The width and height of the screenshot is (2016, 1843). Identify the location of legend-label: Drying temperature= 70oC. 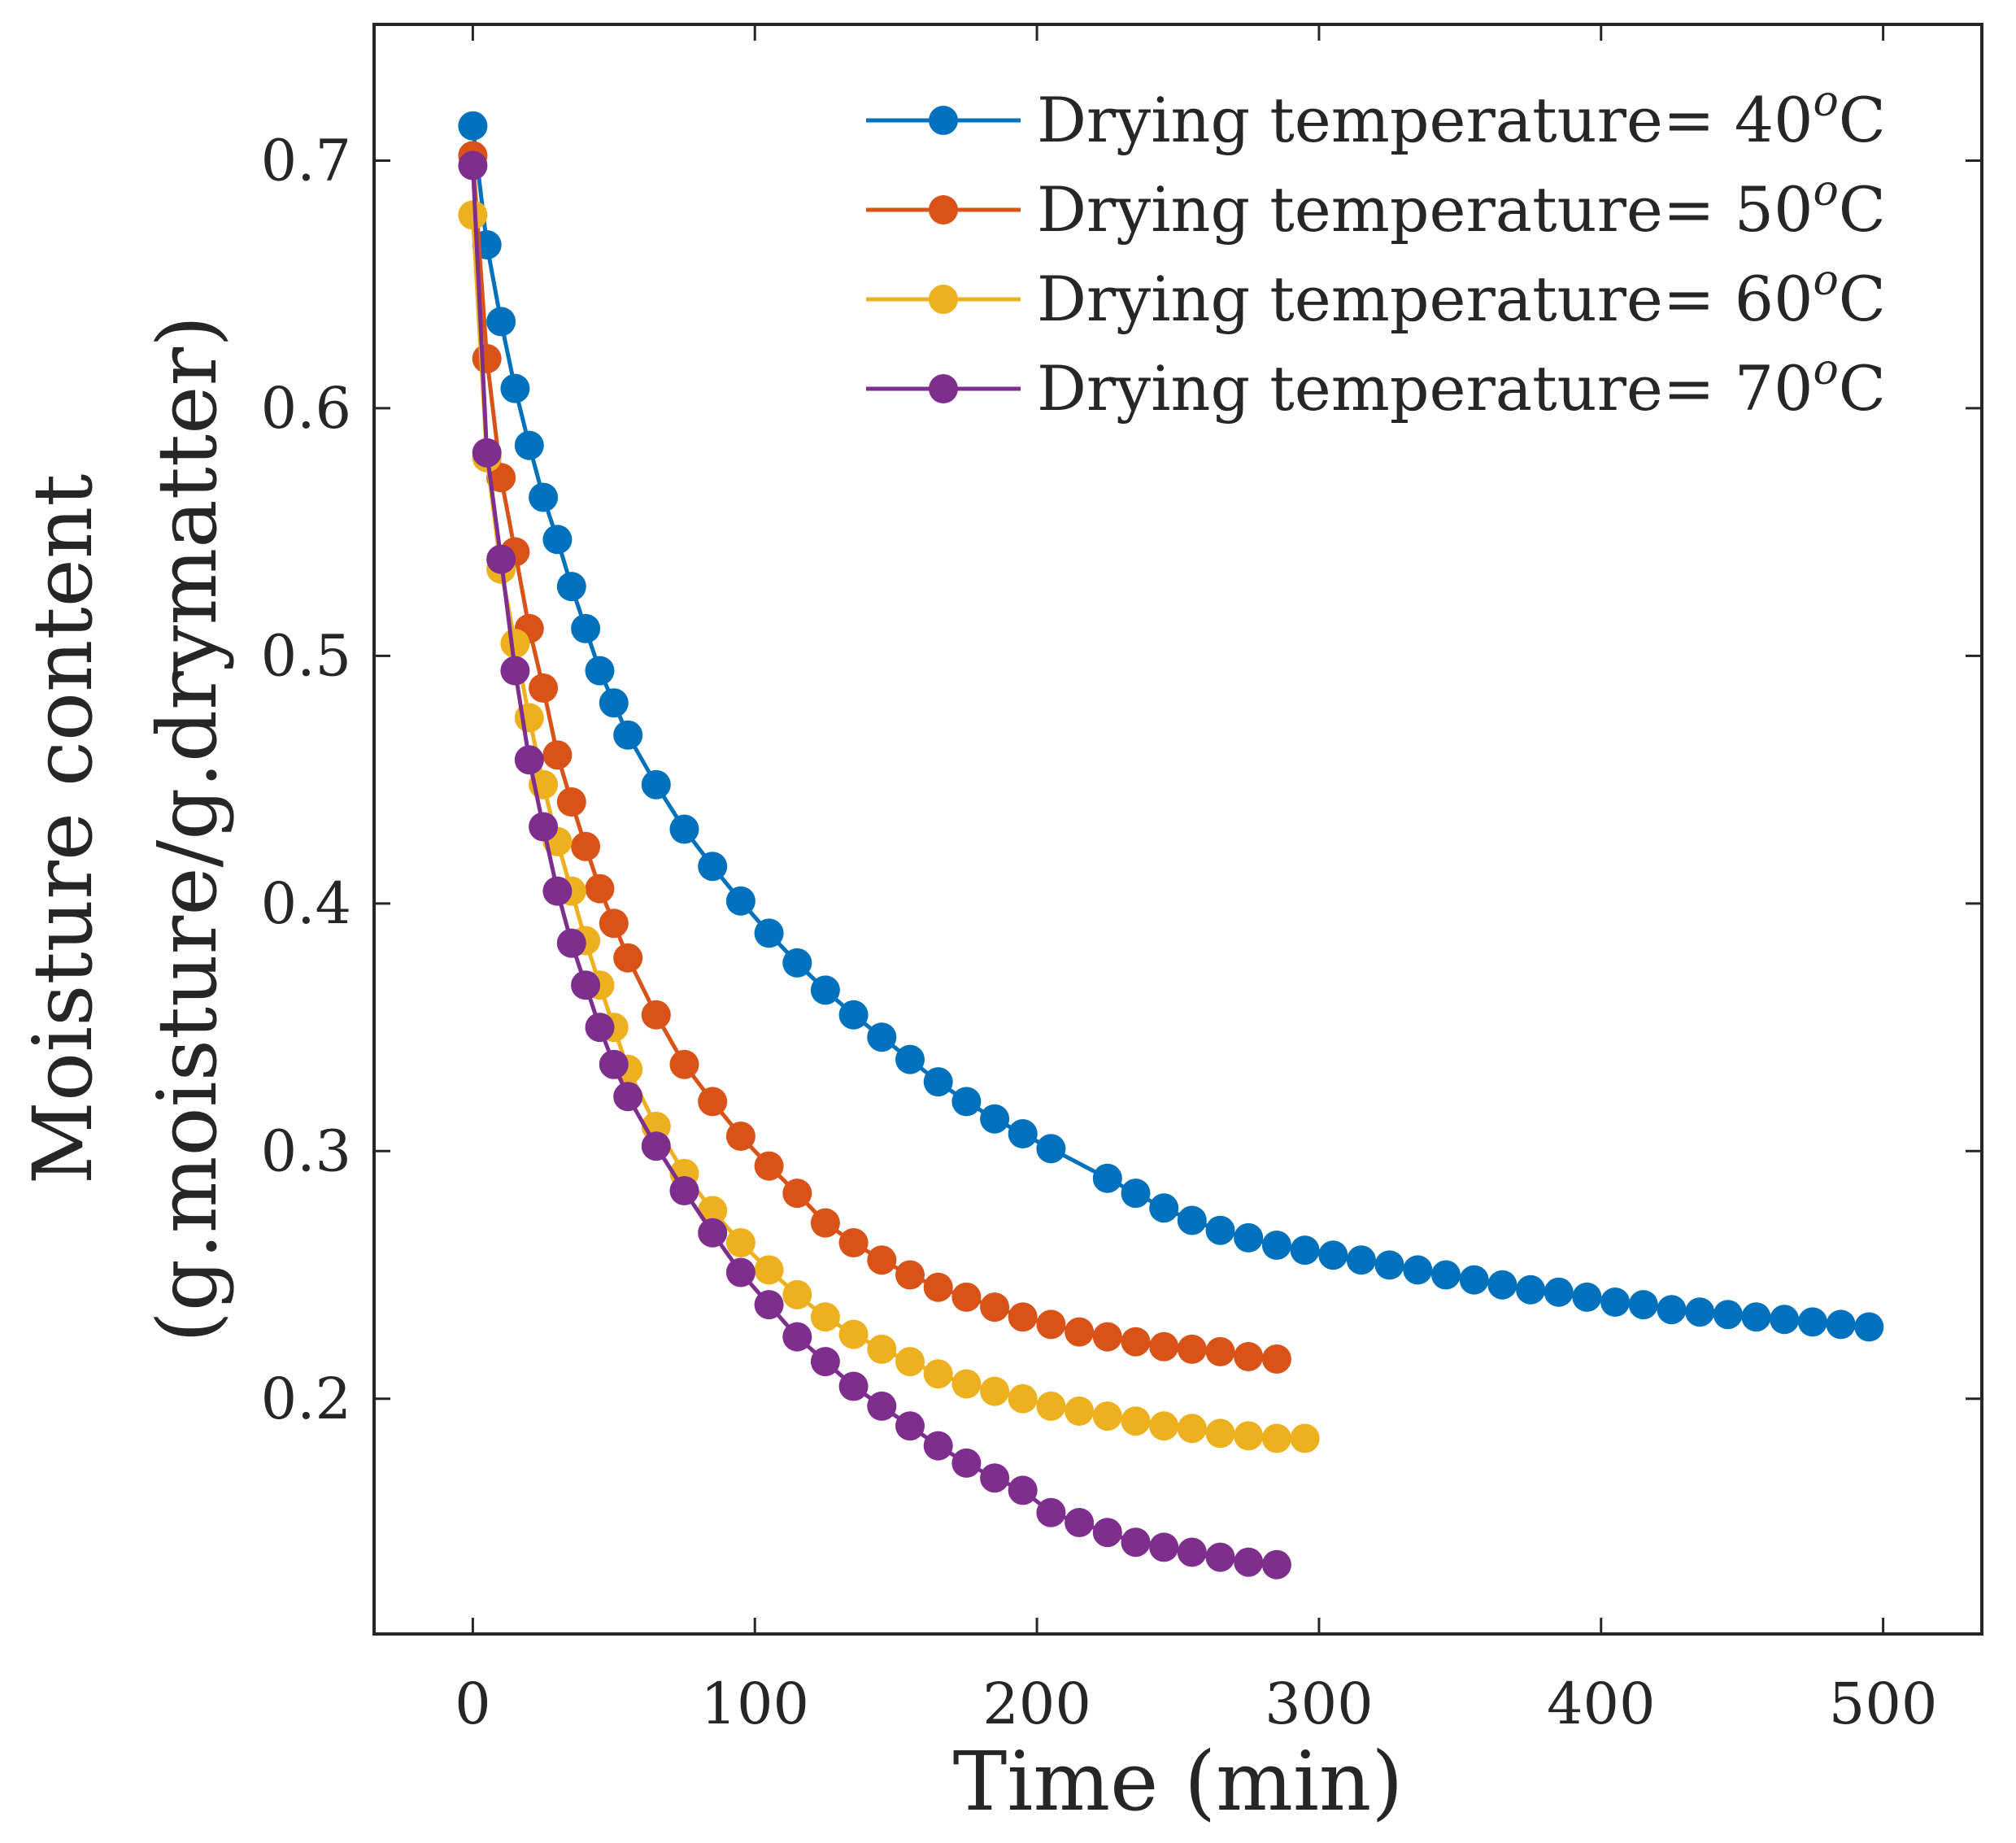
(1461, 386).